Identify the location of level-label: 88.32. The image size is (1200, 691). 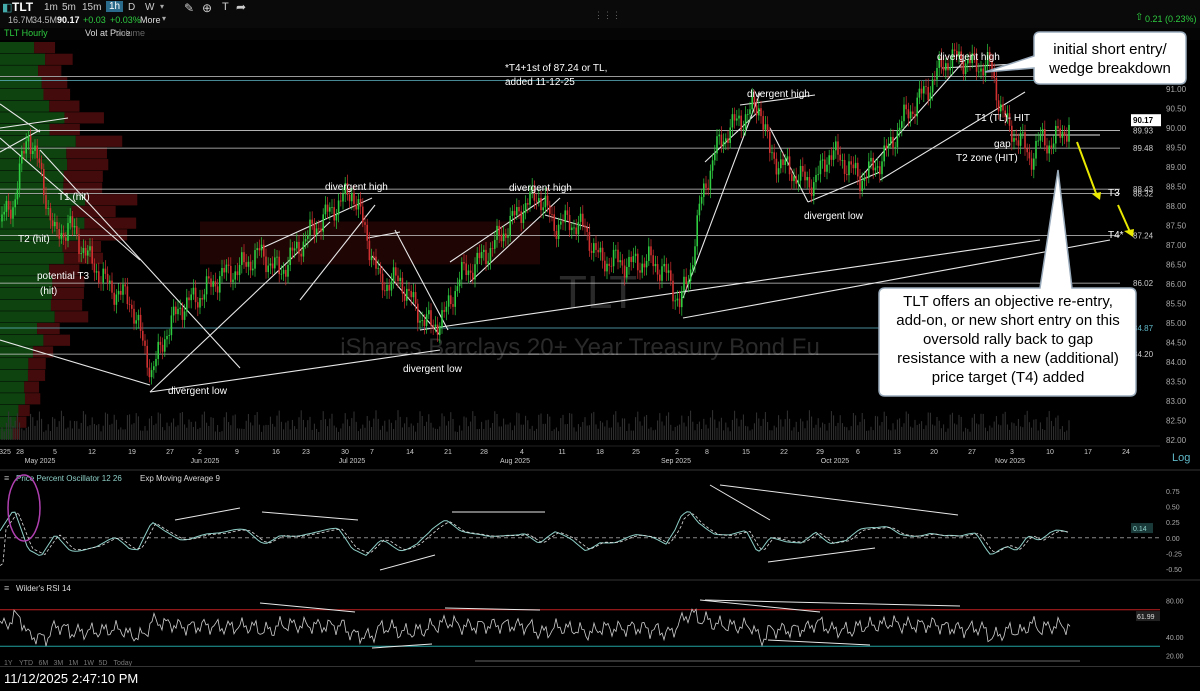
(1143, 193).